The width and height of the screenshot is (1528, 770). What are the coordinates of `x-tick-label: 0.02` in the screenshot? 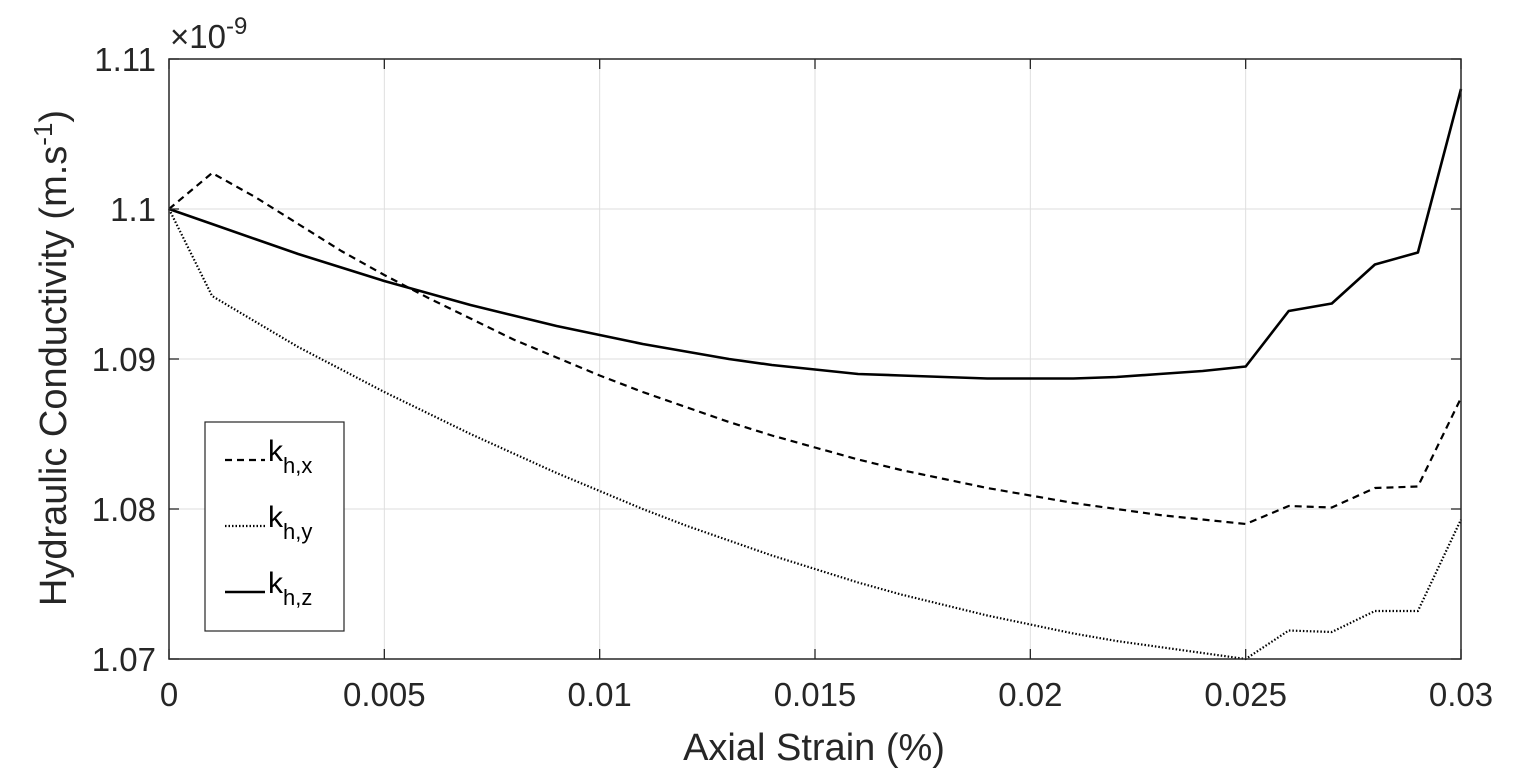 It's located at (1030, 694).